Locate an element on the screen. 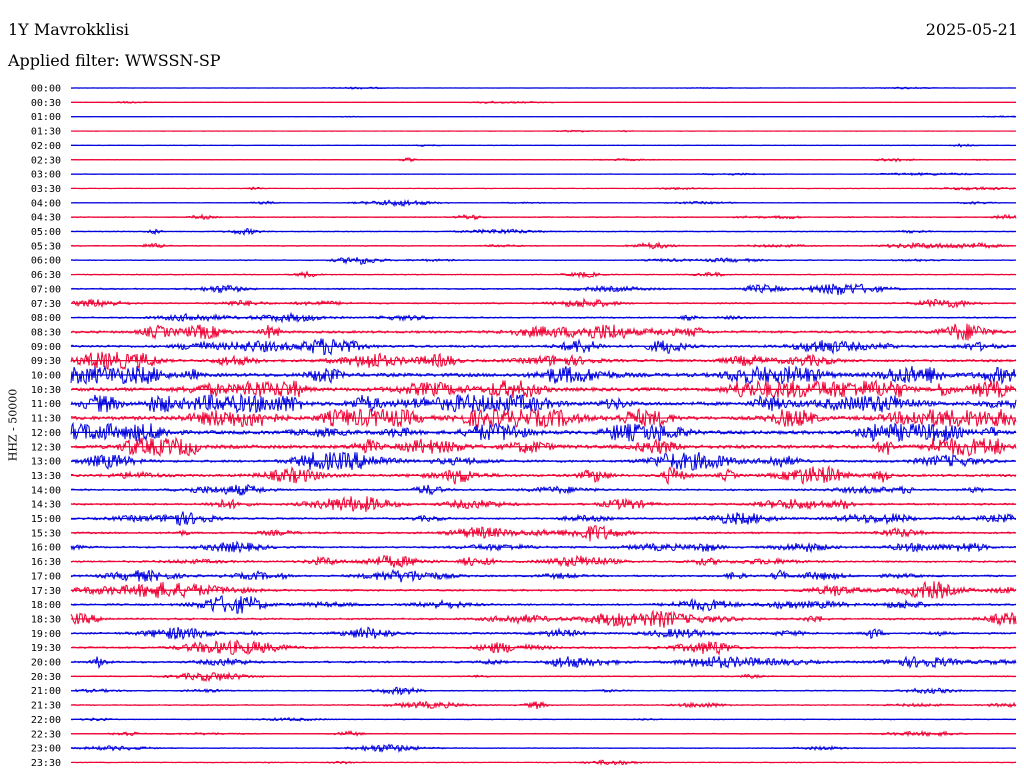  row-label-0100: 01:00 is located at coordinates (46, 117).